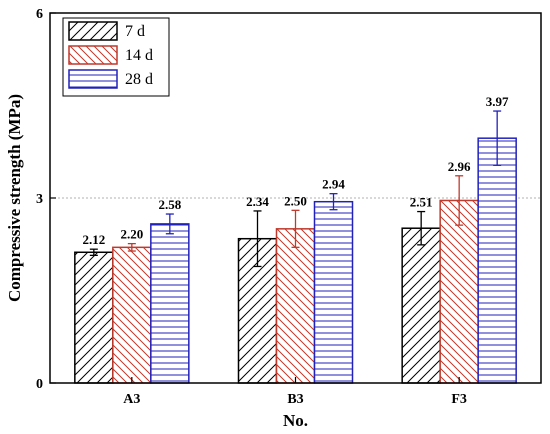 This screenshot has height=434, width=550. I want to click on y-tick-label: 3, so click(39, 199).